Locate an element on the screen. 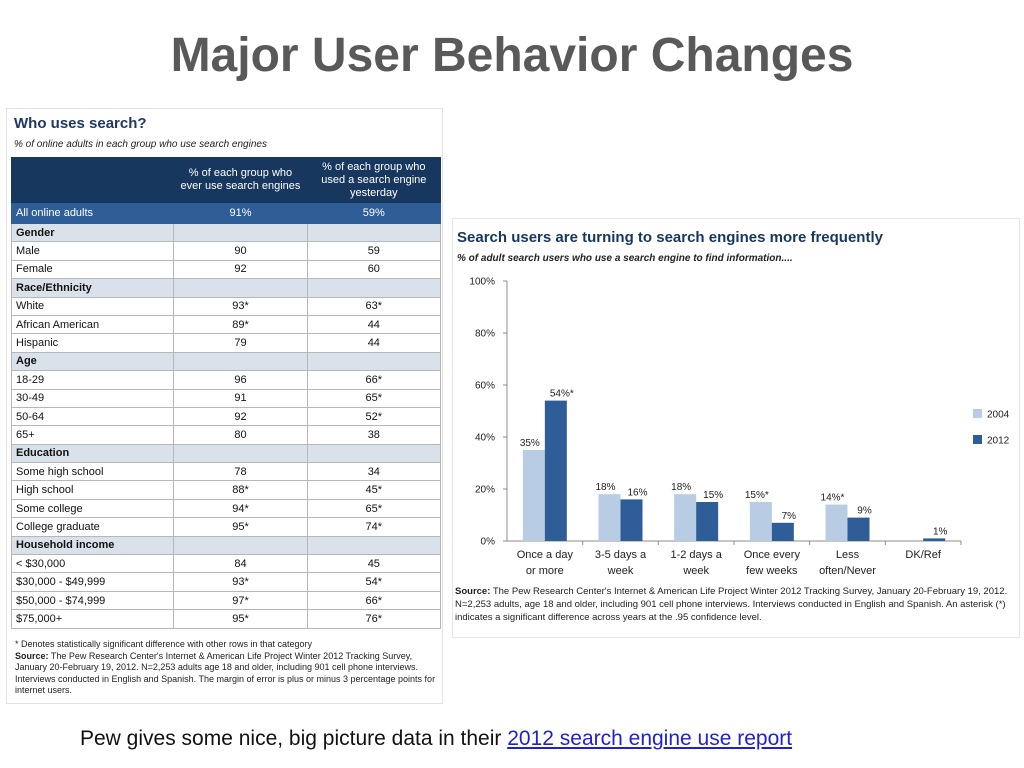  ever-use-cell: 90 is located at coordinates (240, 251).